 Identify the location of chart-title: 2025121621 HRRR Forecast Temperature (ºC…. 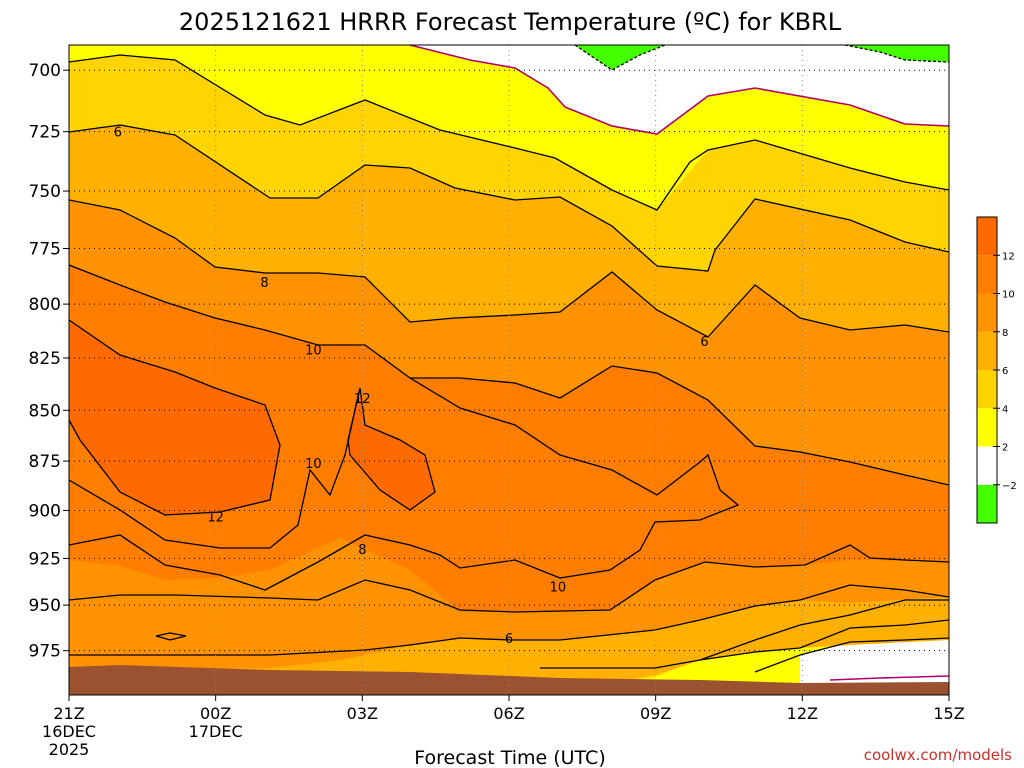
(510, 22).